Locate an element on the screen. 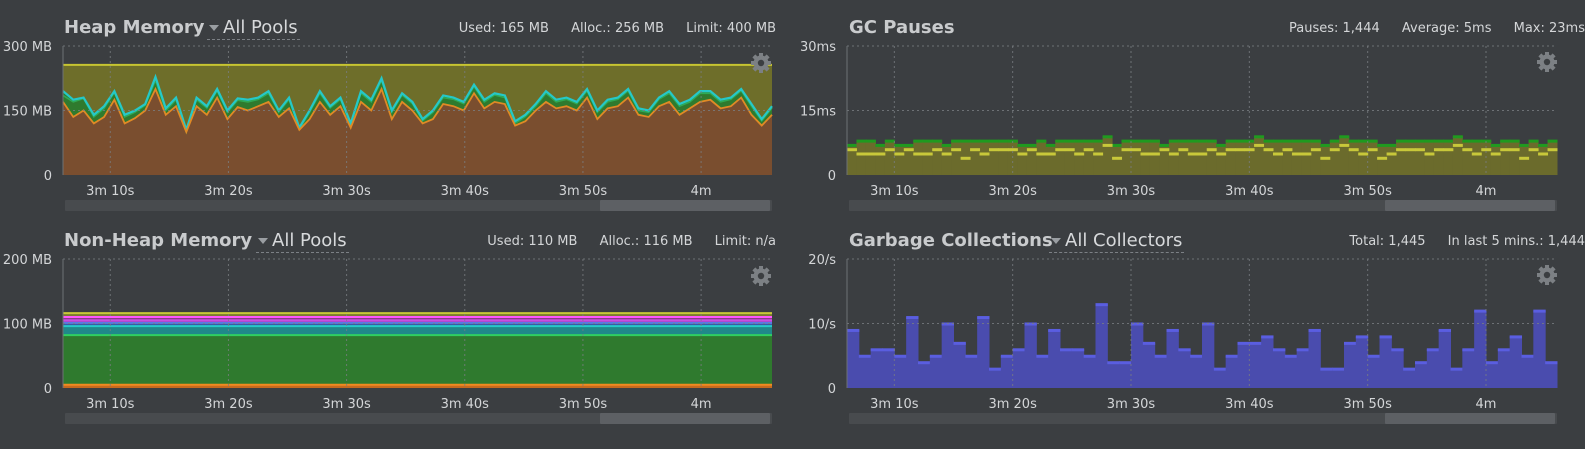 This screenshot has width=1585, height=449. heap-scrollbar-track is located at coordinates (418, 205).